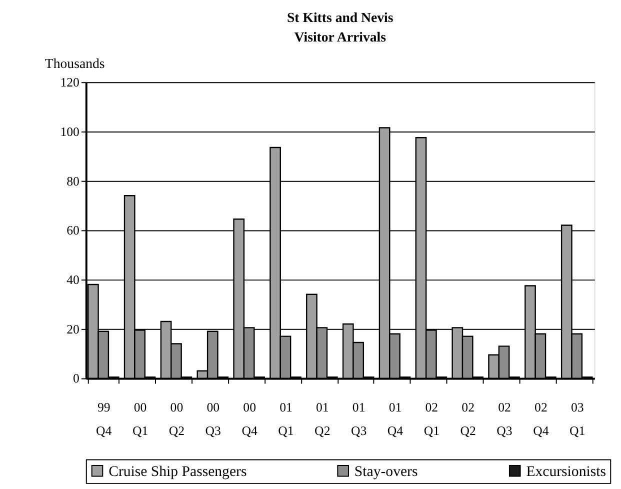 The image size is (621, 489). Describe the element at coordinates (70, 131) in the screenshot. I see `y-tick-label: 100` at that location.